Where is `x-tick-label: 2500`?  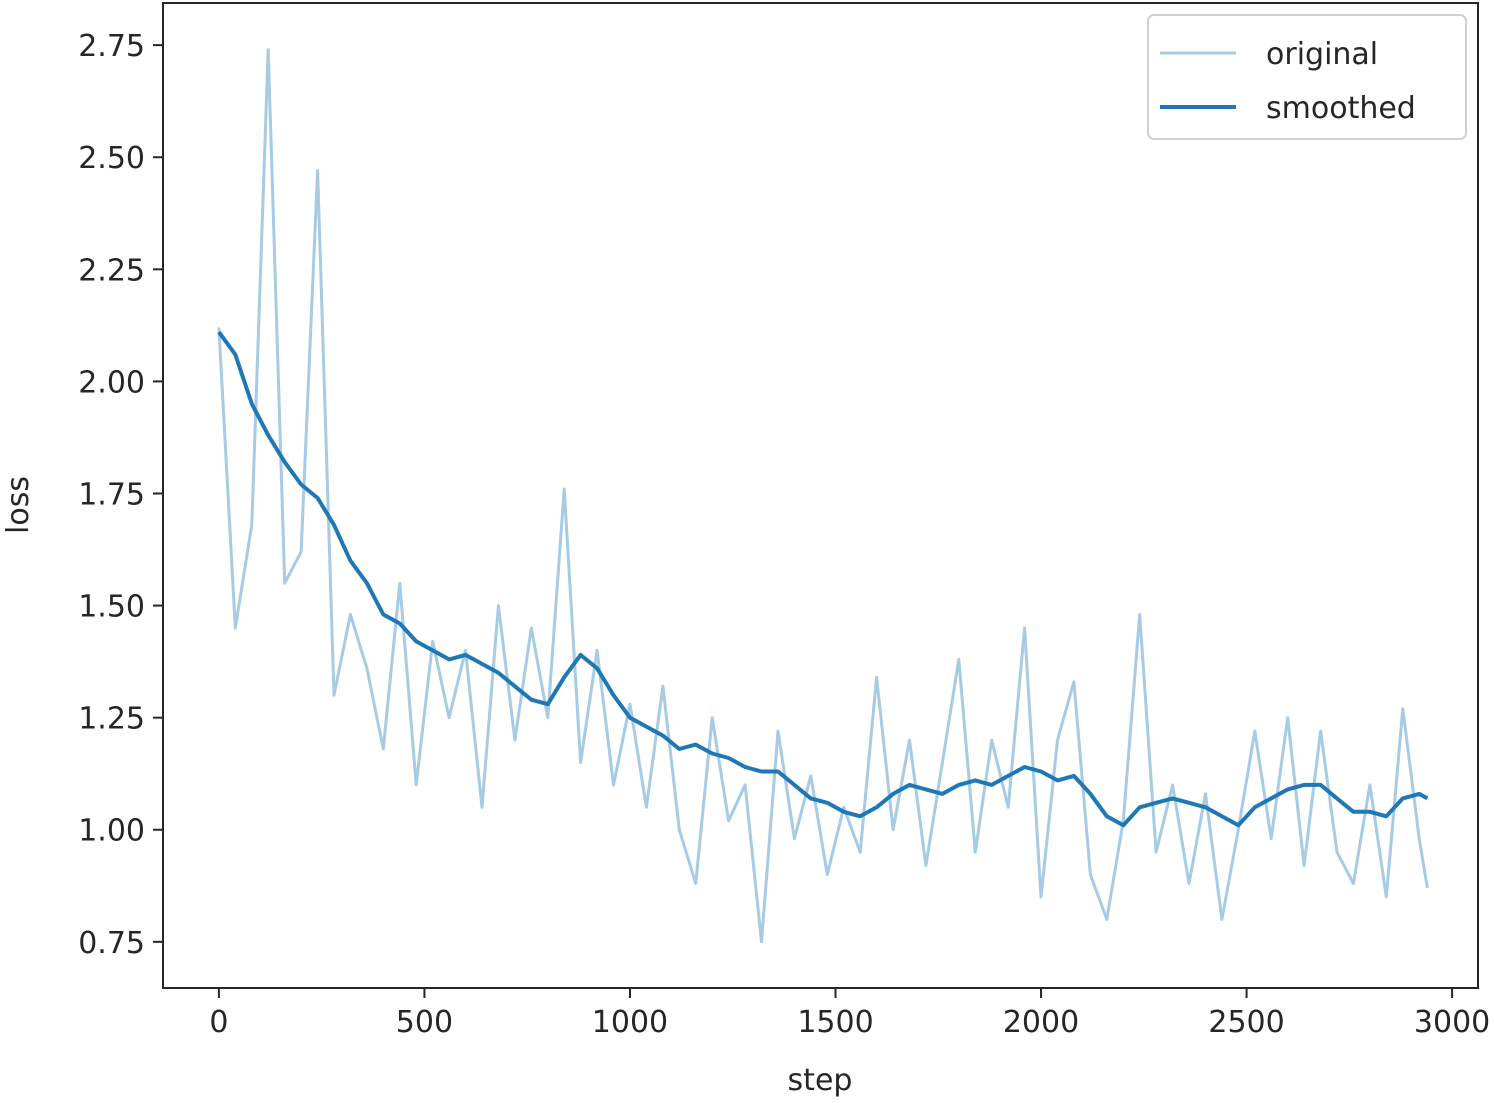
x-tick-label: 2500 is located at coordinates (1246, 1022).